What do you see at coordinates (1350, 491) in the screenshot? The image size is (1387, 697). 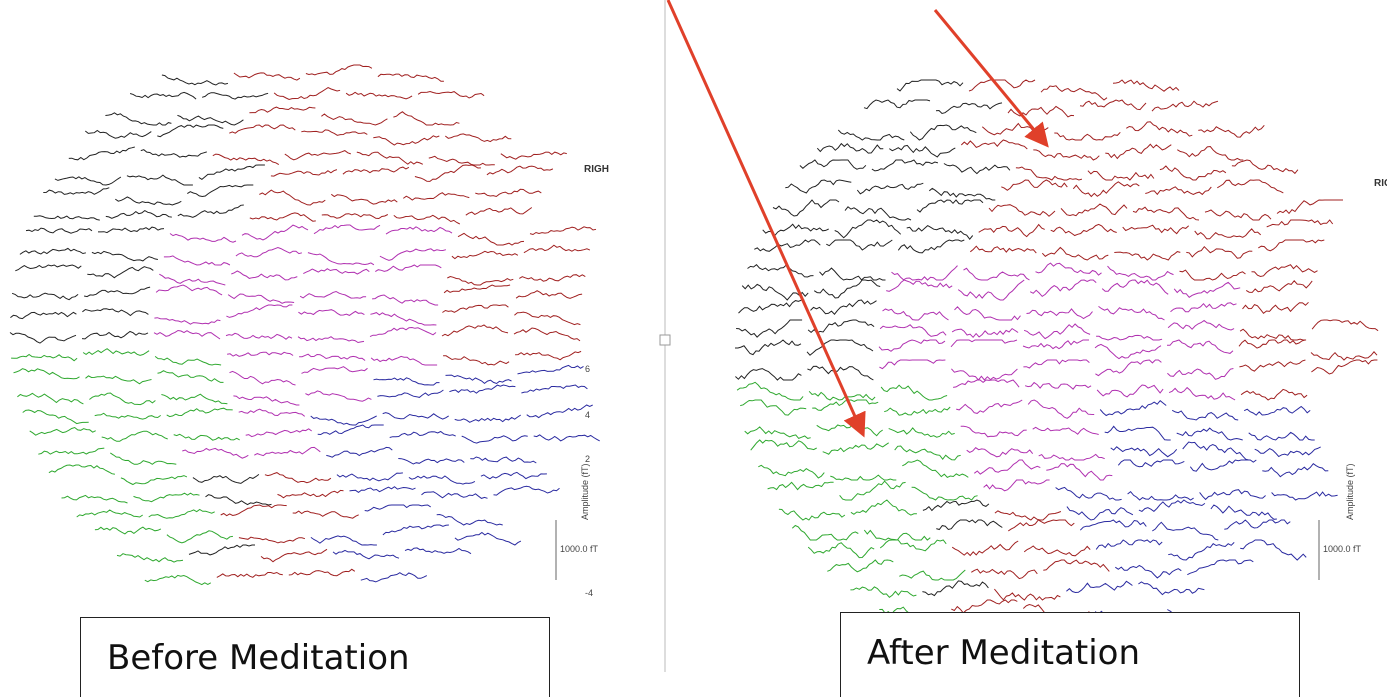 I see `axis-label: Amplitude (fT)` at bounding box center [1350, 491].